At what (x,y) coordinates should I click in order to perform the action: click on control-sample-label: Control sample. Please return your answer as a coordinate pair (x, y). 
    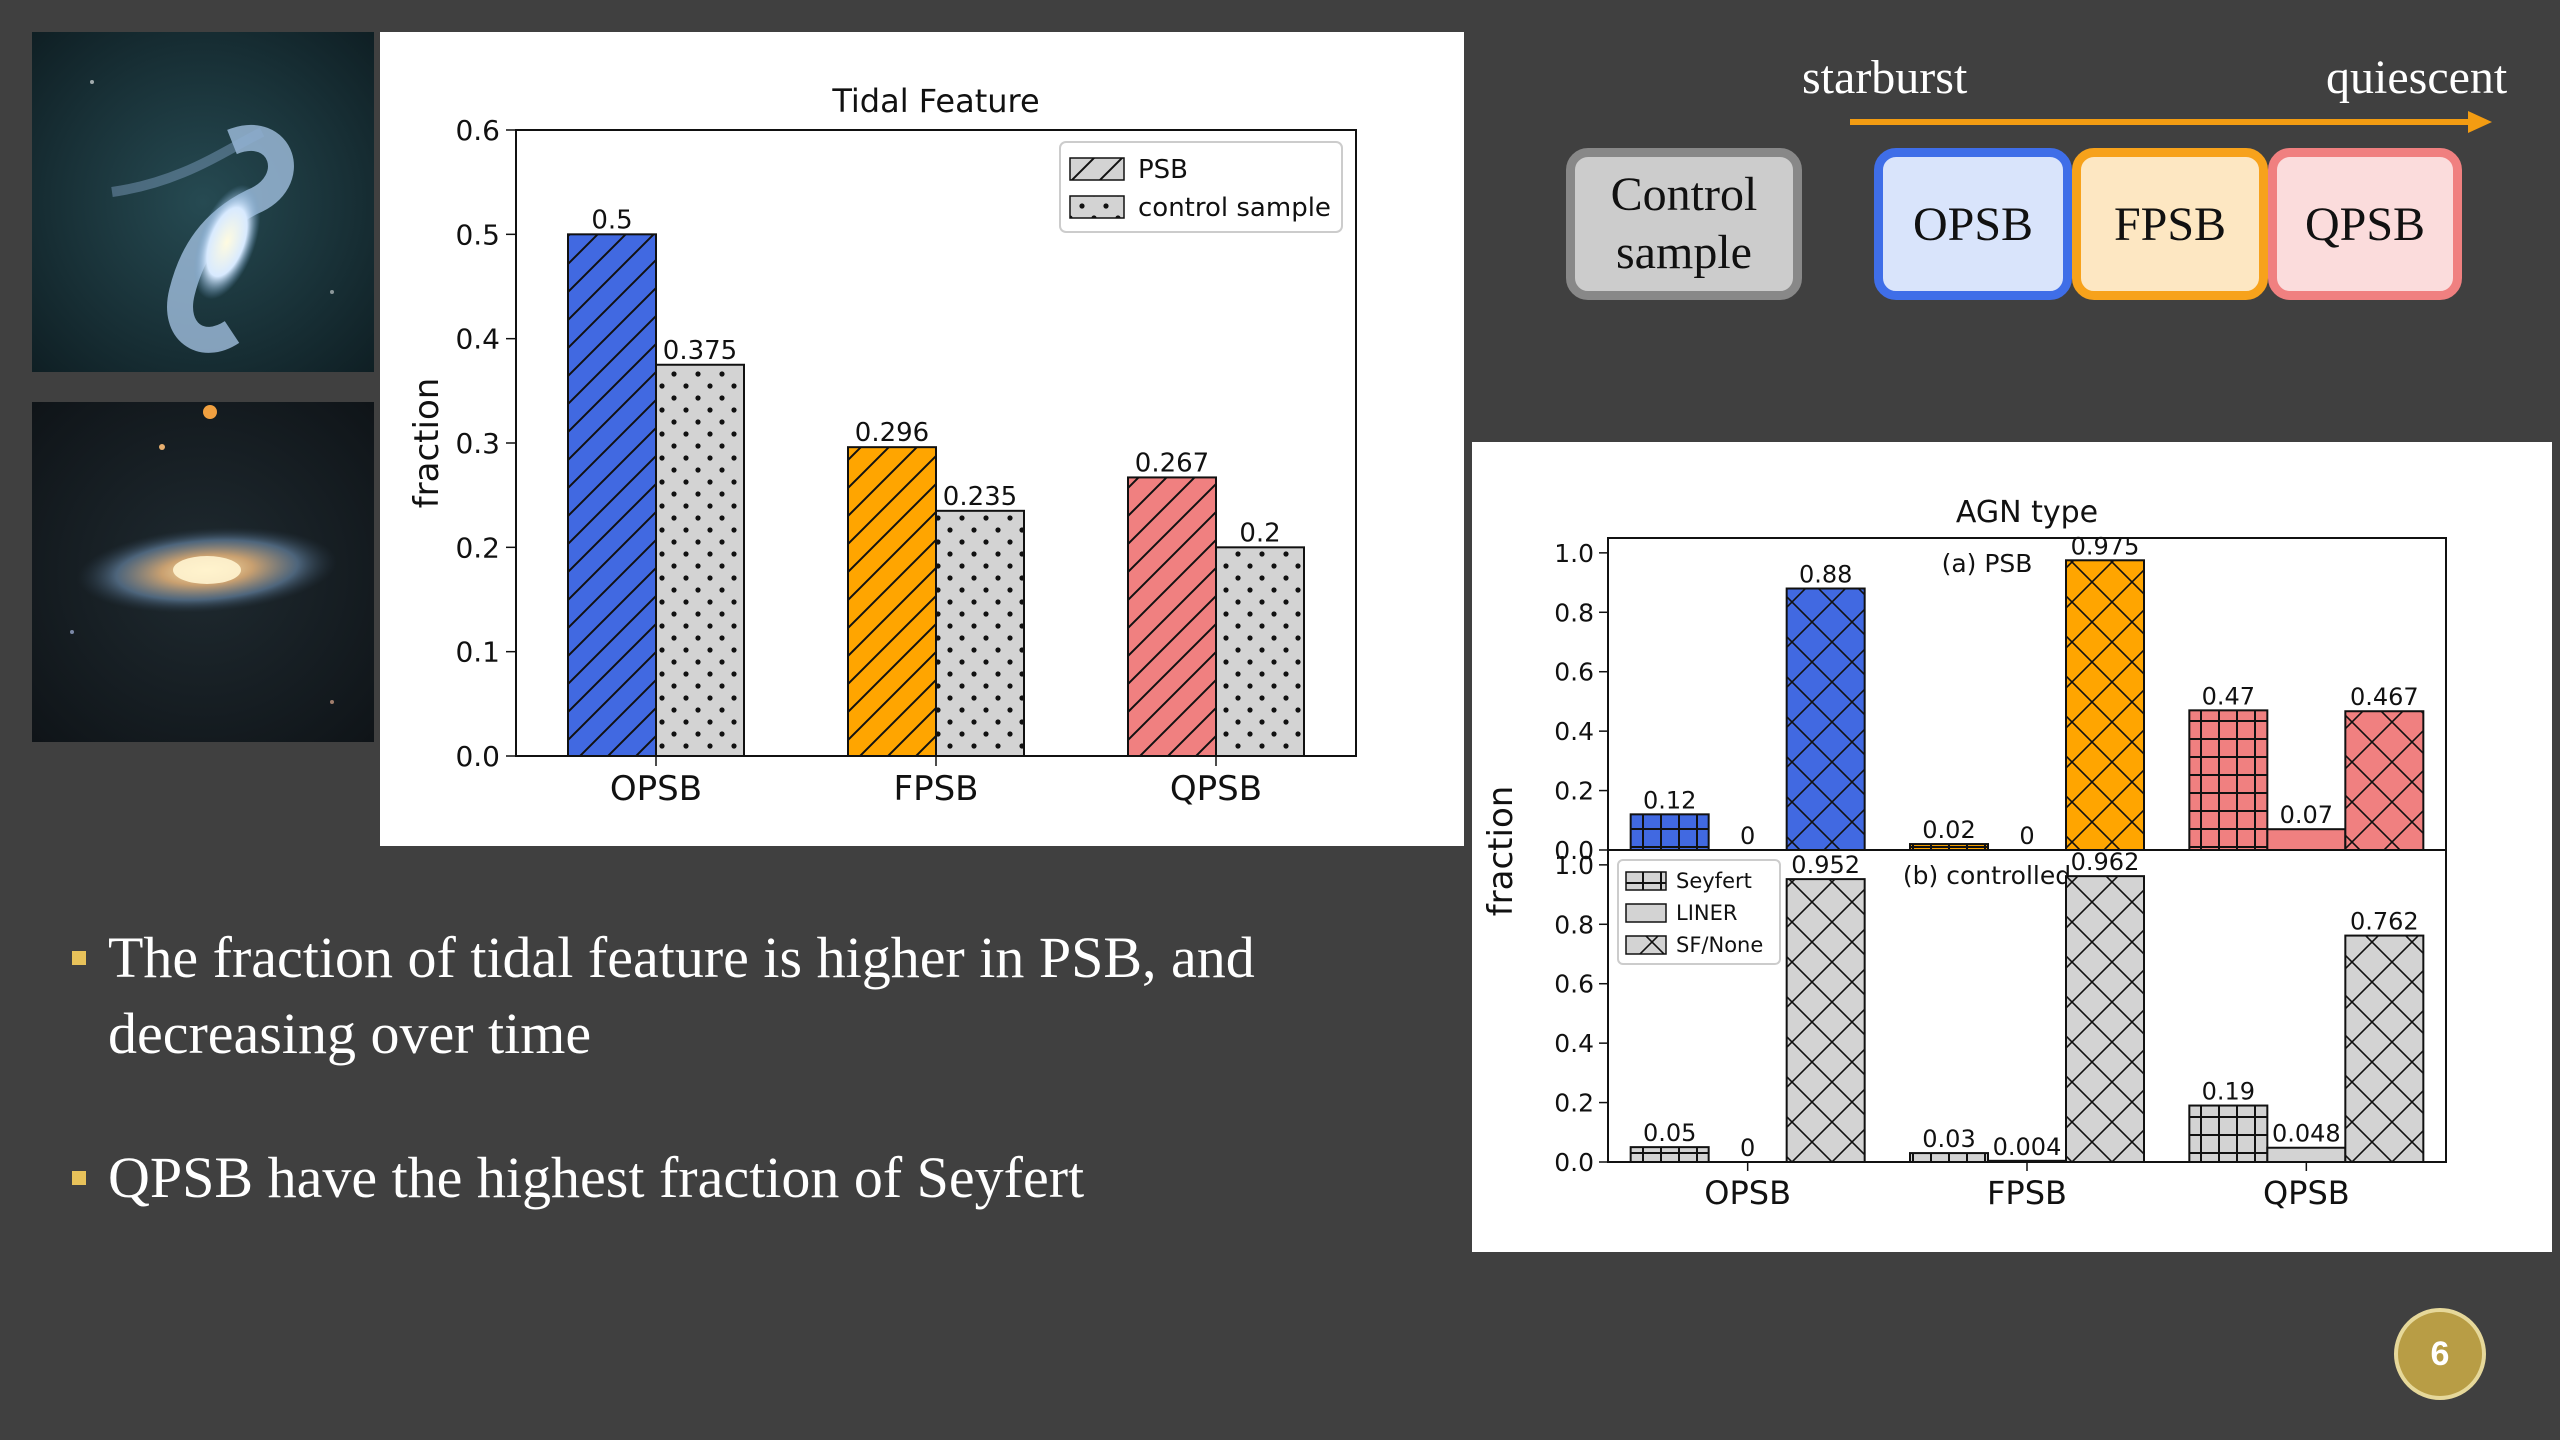
    Looking at the image, I should click on (1684, 223).